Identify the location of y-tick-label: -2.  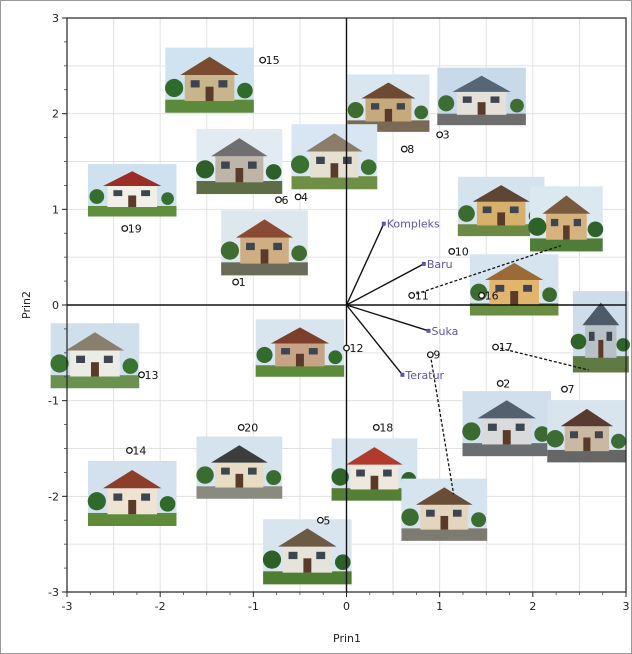
(53, 496).